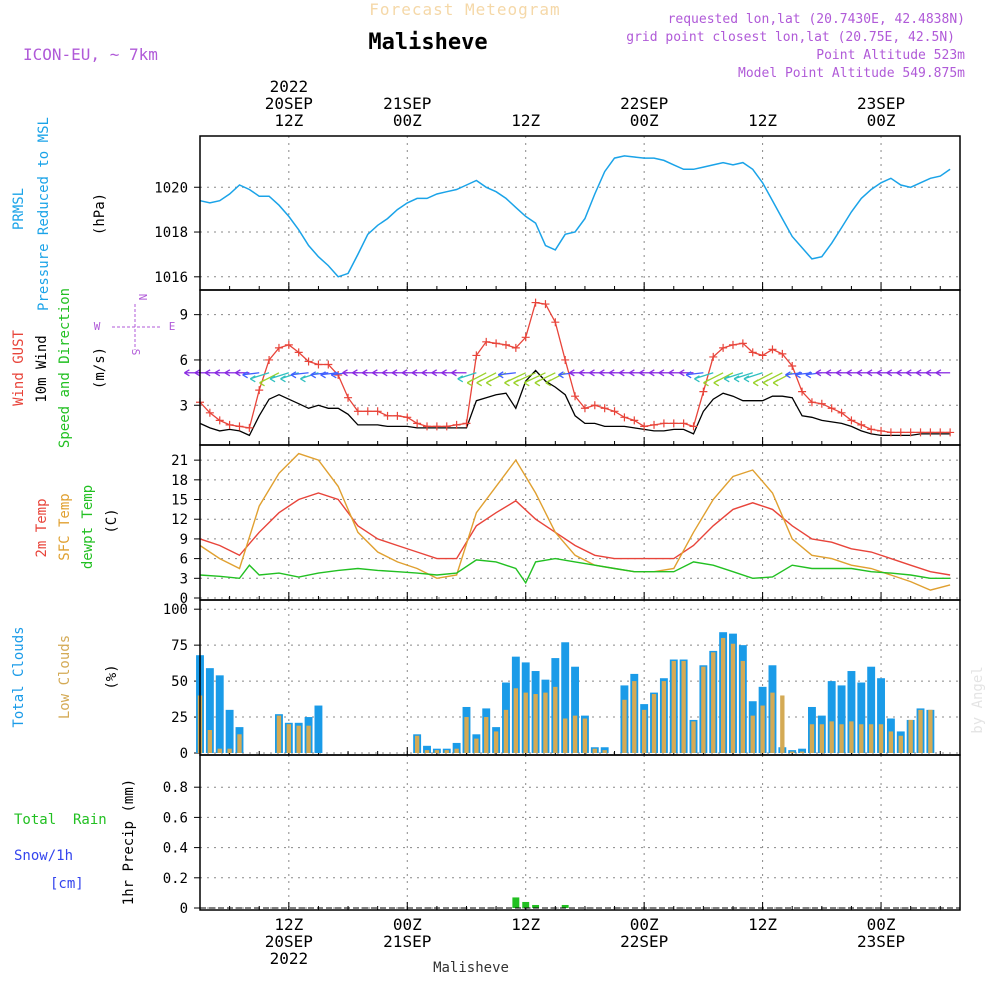  Describe the element at coordinates (184, 579) in the screenshot. I see `y-tick-label: 3` at that location.